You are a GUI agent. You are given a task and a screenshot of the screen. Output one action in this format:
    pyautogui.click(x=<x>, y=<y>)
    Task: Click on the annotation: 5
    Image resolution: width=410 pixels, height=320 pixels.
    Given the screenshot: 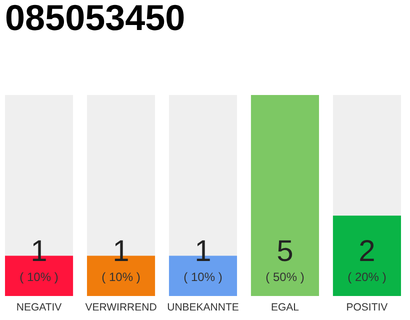 What is the action you would take?
    pyautogui.click(x=285, y=251)
    